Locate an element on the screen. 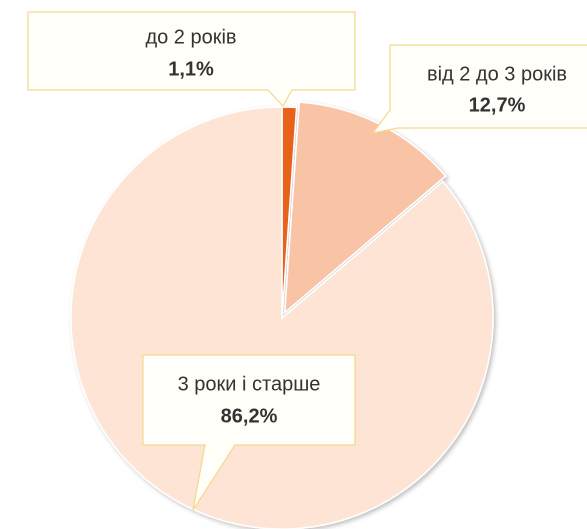 Image resolution: width=587 pixels, height=529 pixels. value-label: 12,7% is located at coordinates (497, 105).